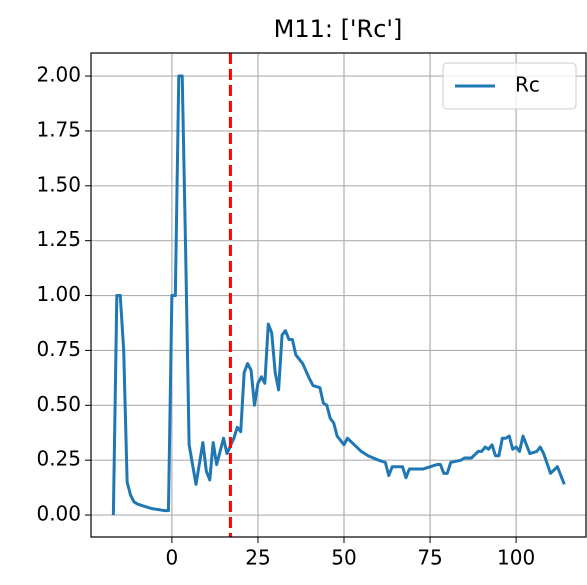 The width and height of the screenshot is (587, 585). What do you see at coordinates (58, 459) in the screenshot?
I see `y-tick-label: 0.25` at bounding box center [58, 459].